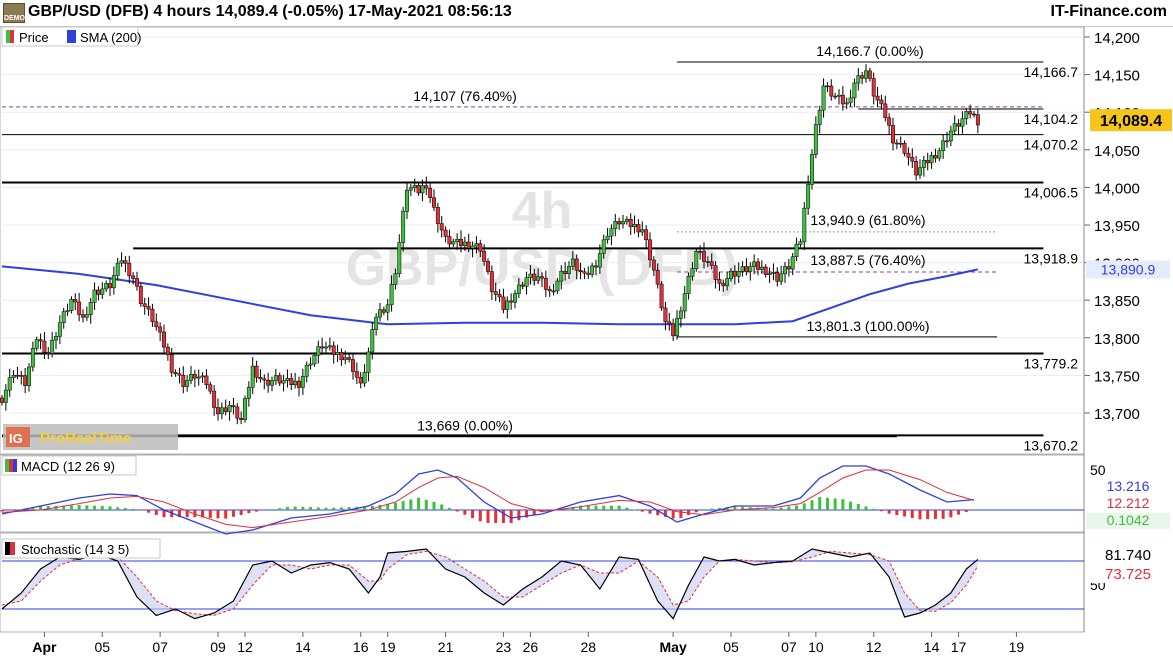 The height and width of the screenshot is (660, 1173). Describe the element at coordinates (68, 466) in the screenshot. I see `legend-macd: MACD (12 26 9)` at that location.